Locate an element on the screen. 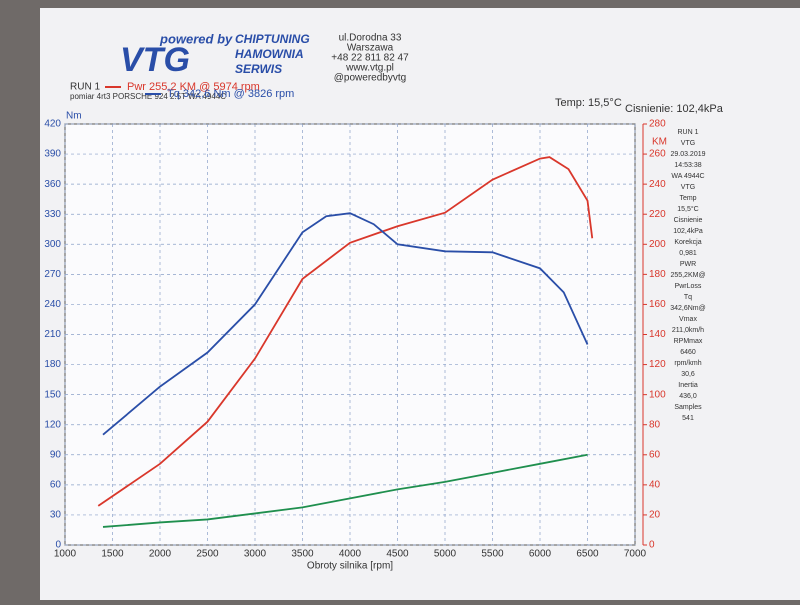  vehicle: pomiar 4rt3 PORSCHE 924 2.5T WA 4944C is located at coordinates (148, 96).